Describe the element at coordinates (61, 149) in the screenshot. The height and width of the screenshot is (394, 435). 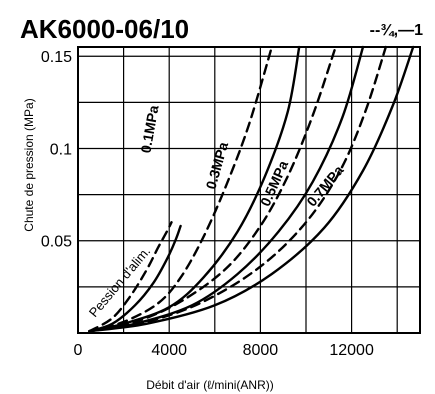
I see `y-tick-label: 0.1` at that location.